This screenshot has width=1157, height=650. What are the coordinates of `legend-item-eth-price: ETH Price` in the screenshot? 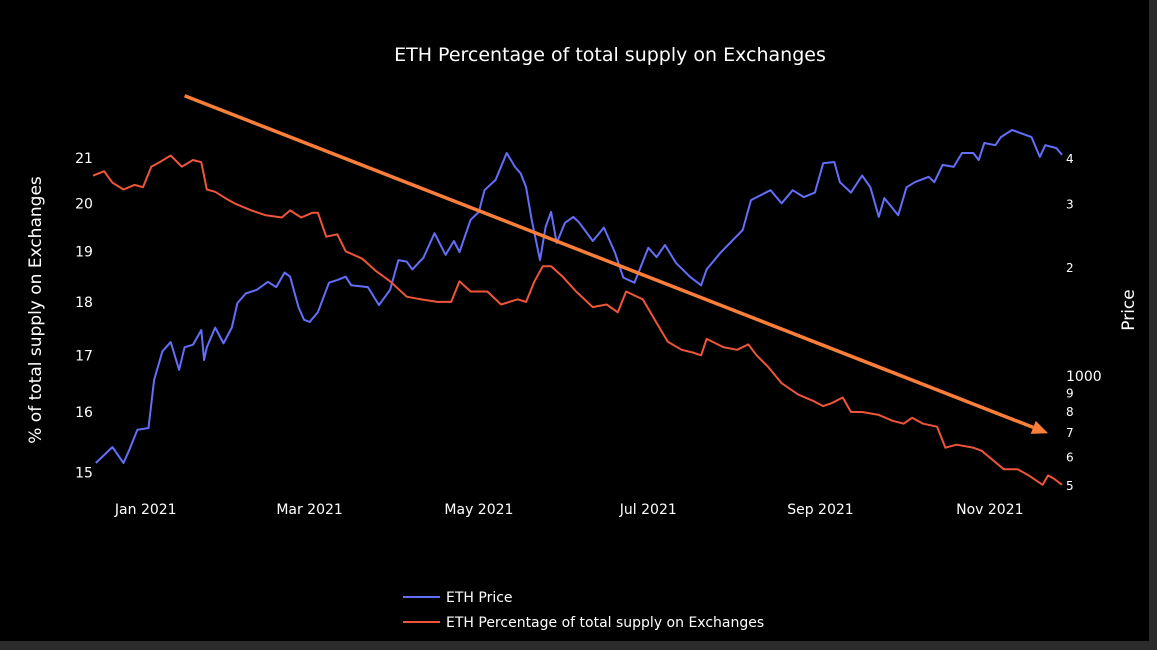 It's located at (458, 598).